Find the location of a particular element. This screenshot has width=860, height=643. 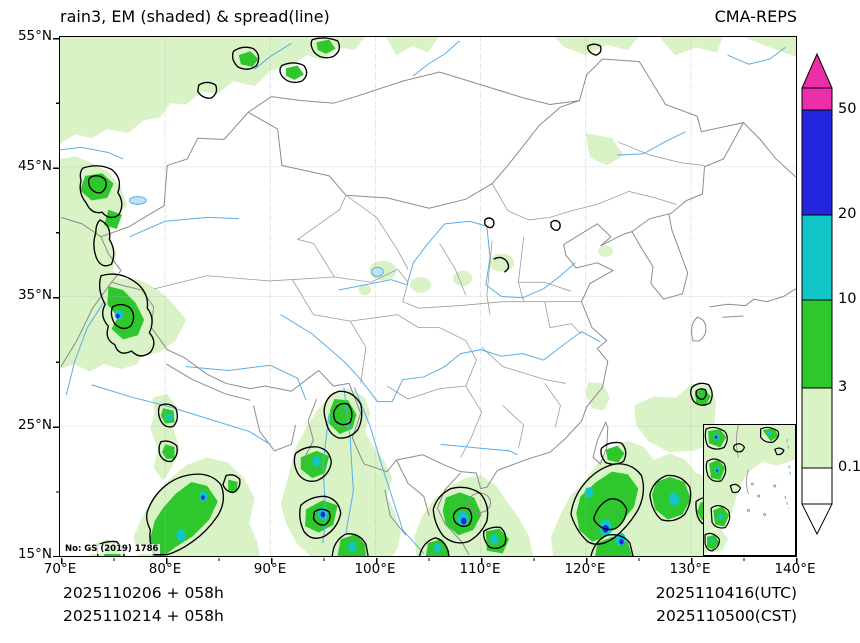

x-axis-major-ticks is located at coordinates (429, 560).